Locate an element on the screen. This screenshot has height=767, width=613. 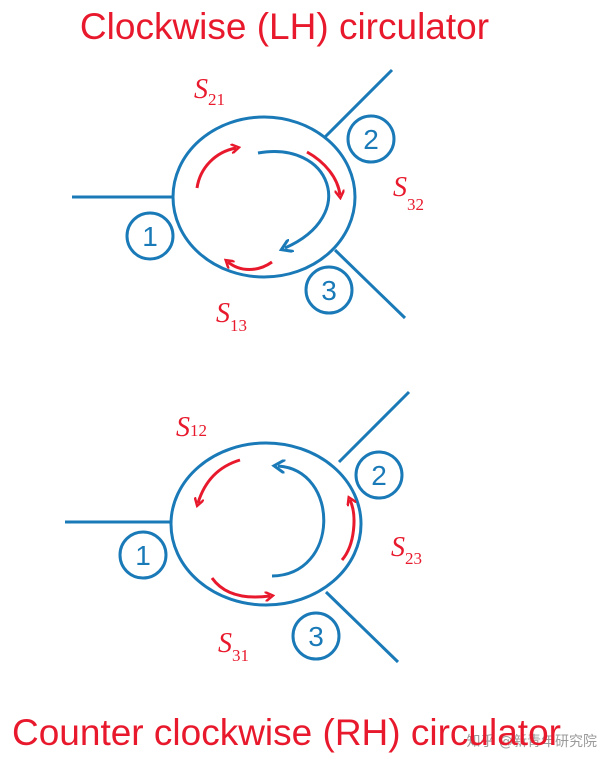
bottom-label-s23: S23 is located at coordinates (406, 550).